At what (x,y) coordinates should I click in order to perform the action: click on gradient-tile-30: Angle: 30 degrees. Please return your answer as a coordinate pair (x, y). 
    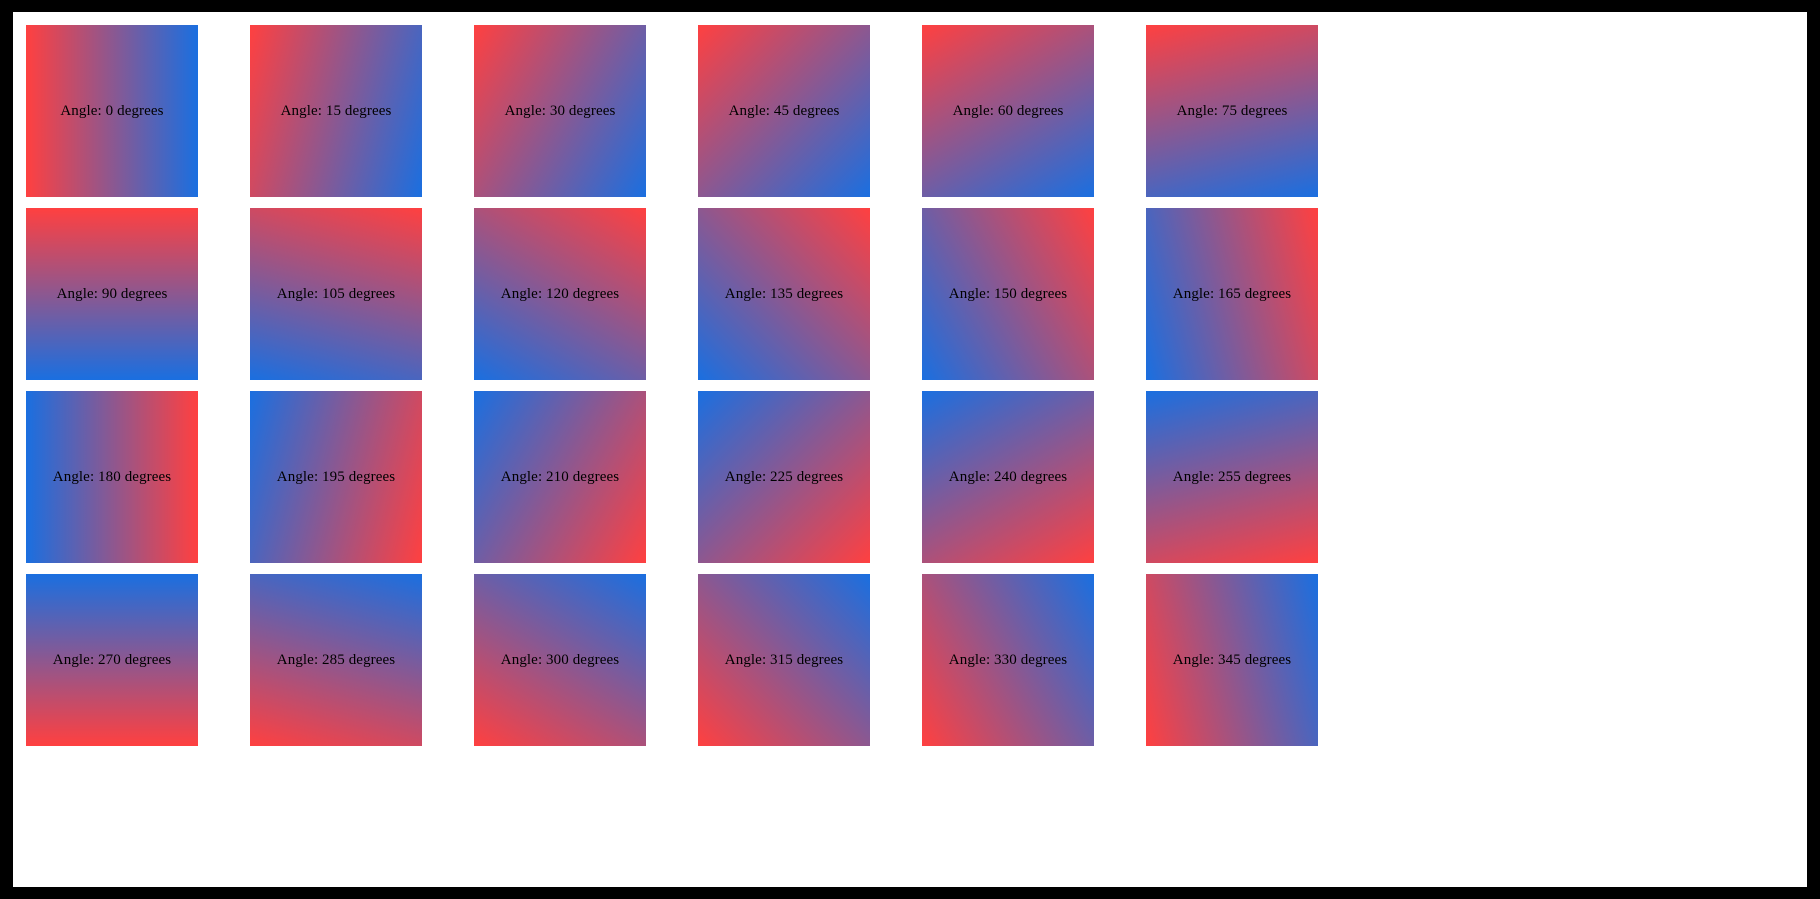
    Looking at the image, I should click on (560, 111).